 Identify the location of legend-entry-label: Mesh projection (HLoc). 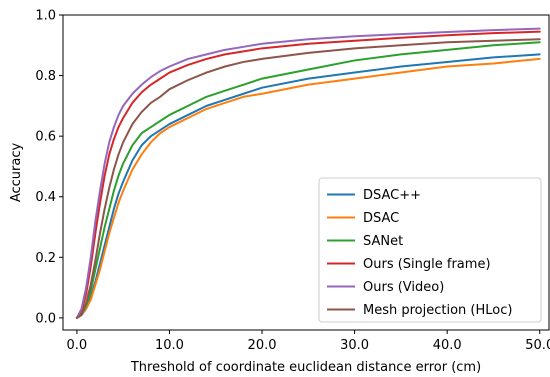
(437, 310).